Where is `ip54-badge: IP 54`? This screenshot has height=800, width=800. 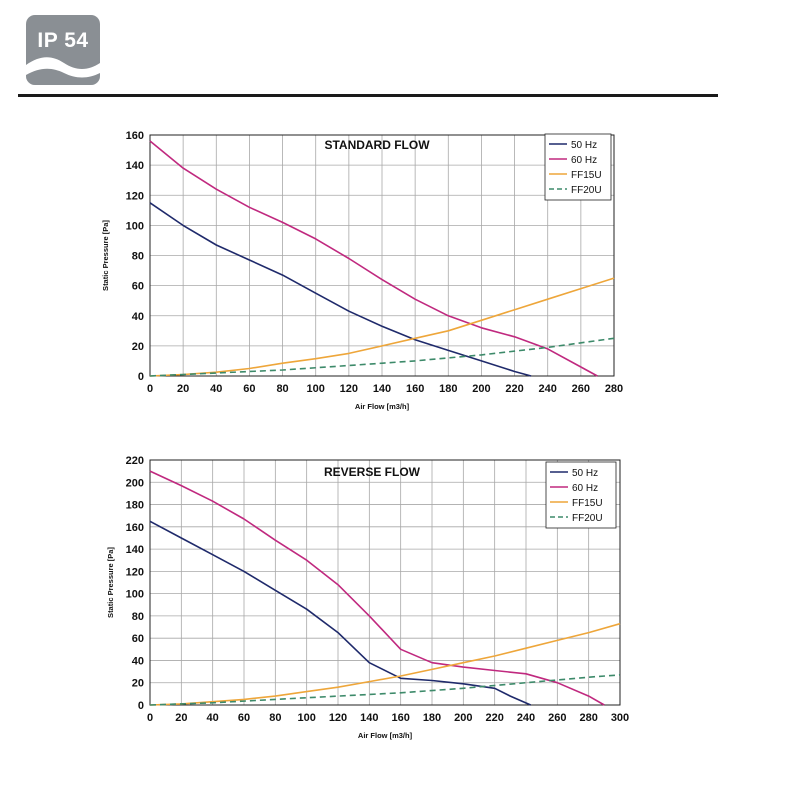
ip54-badge: IP 54 is located at coordinates (63, 50).